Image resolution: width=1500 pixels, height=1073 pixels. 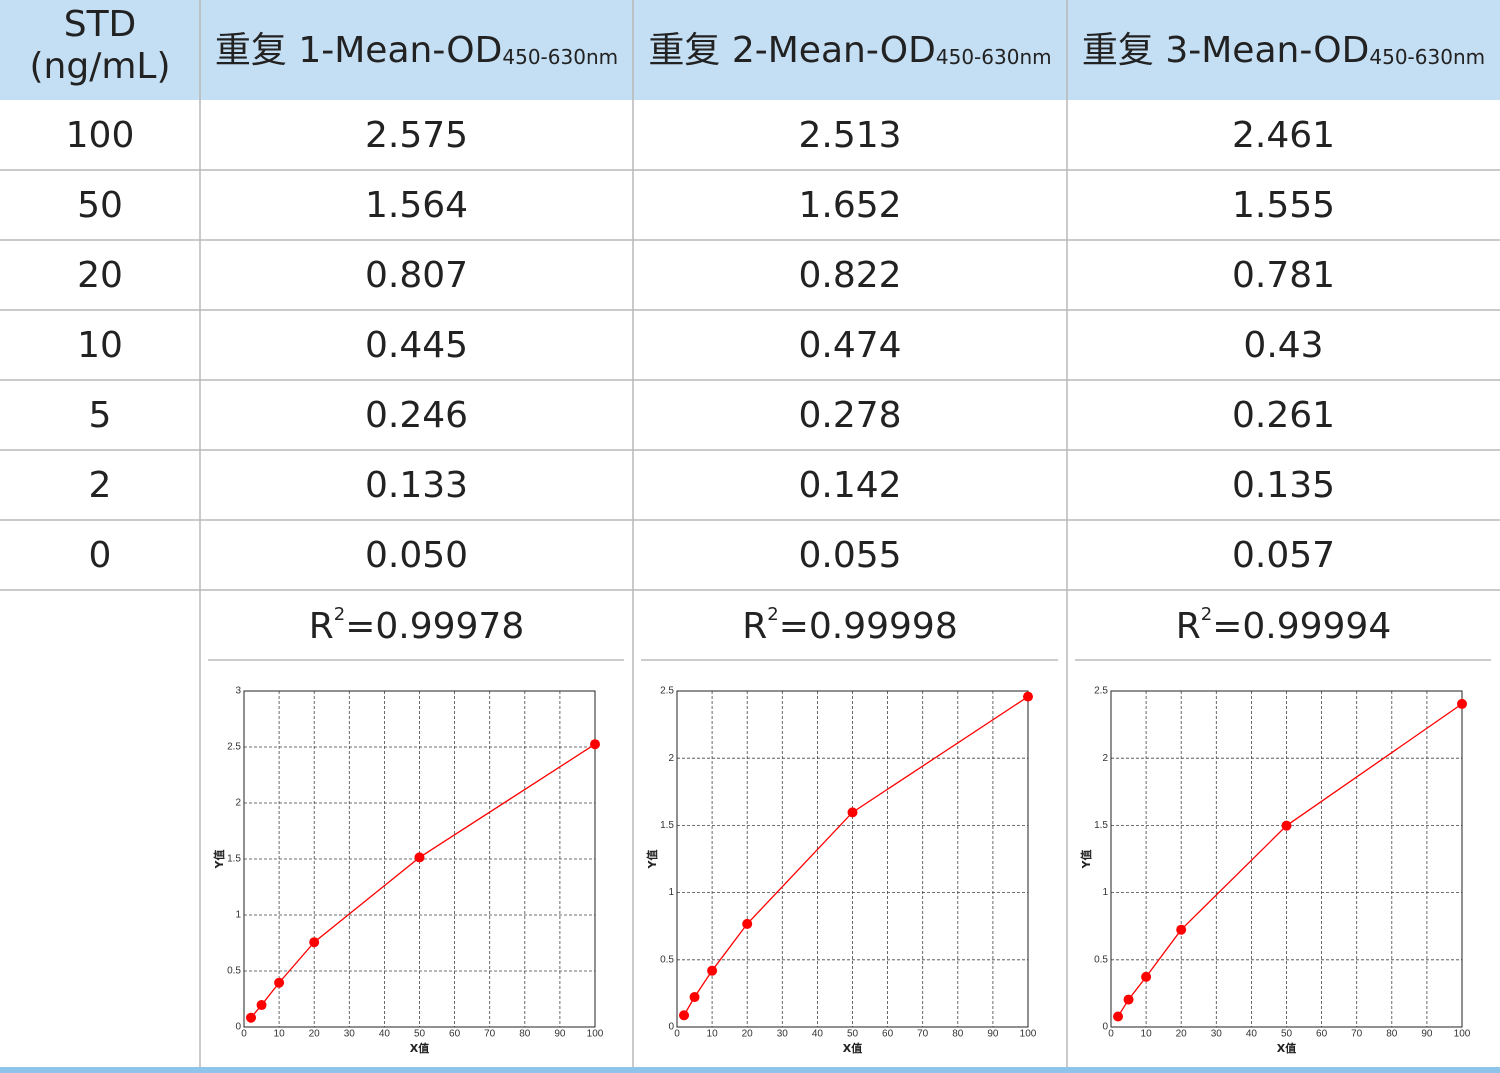 What do you see at coordinates (1283, 555) in the screenshot?
I see `cell-text: 0.057` at bounding box center [1283, 555].